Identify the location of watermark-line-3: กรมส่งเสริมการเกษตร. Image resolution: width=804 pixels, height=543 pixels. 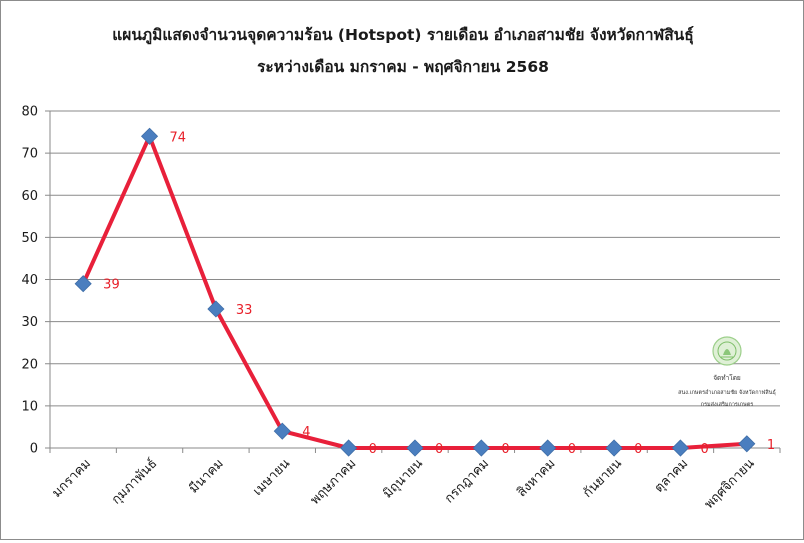
(727, 404).